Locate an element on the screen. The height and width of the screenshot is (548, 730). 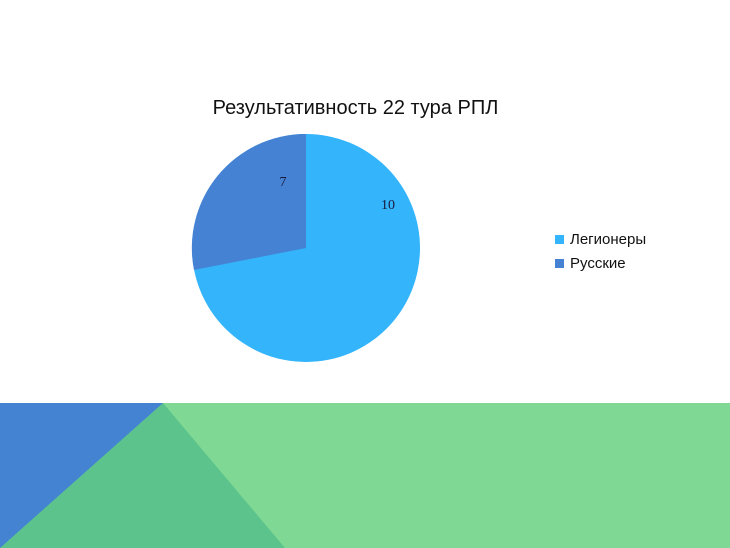
footer-blue-triangle is located at coordinates (81, 475).